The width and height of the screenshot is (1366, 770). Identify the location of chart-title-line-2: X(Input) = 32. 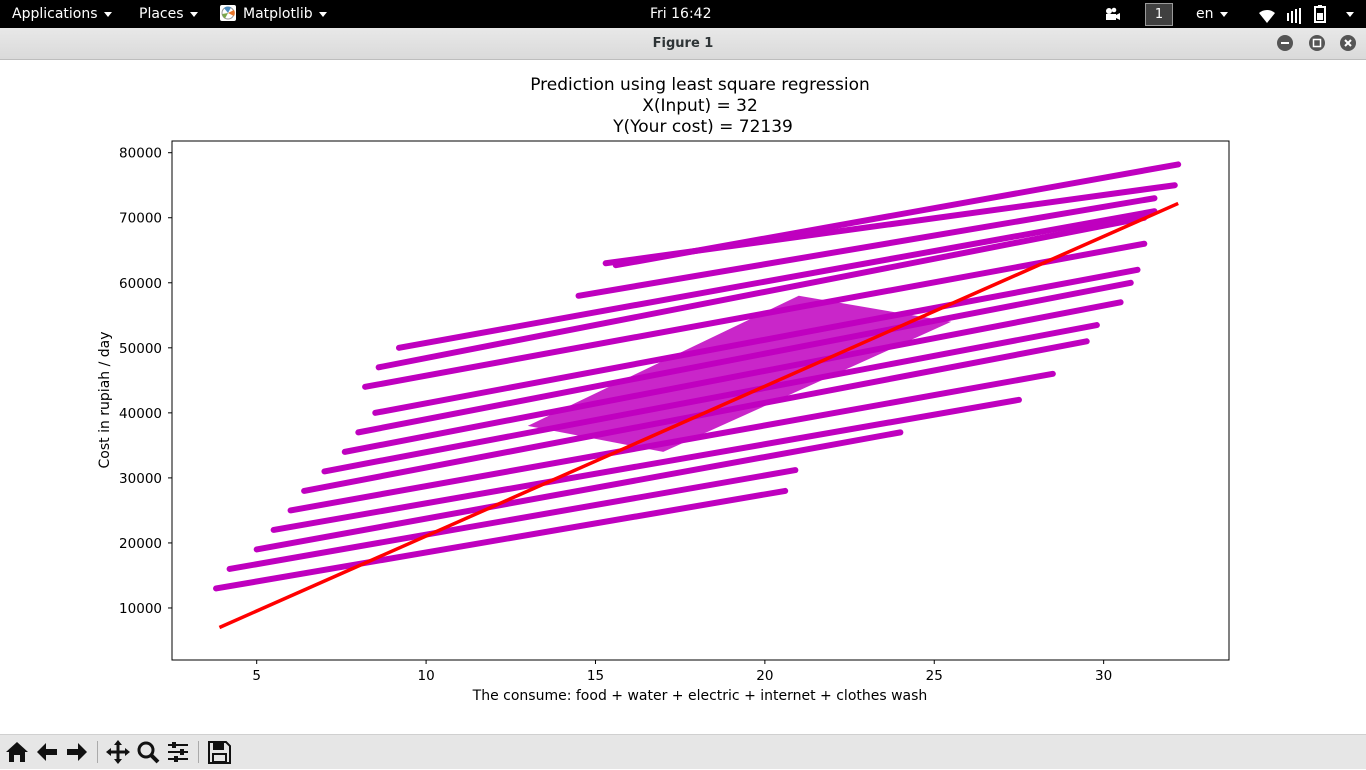
(700, 106).